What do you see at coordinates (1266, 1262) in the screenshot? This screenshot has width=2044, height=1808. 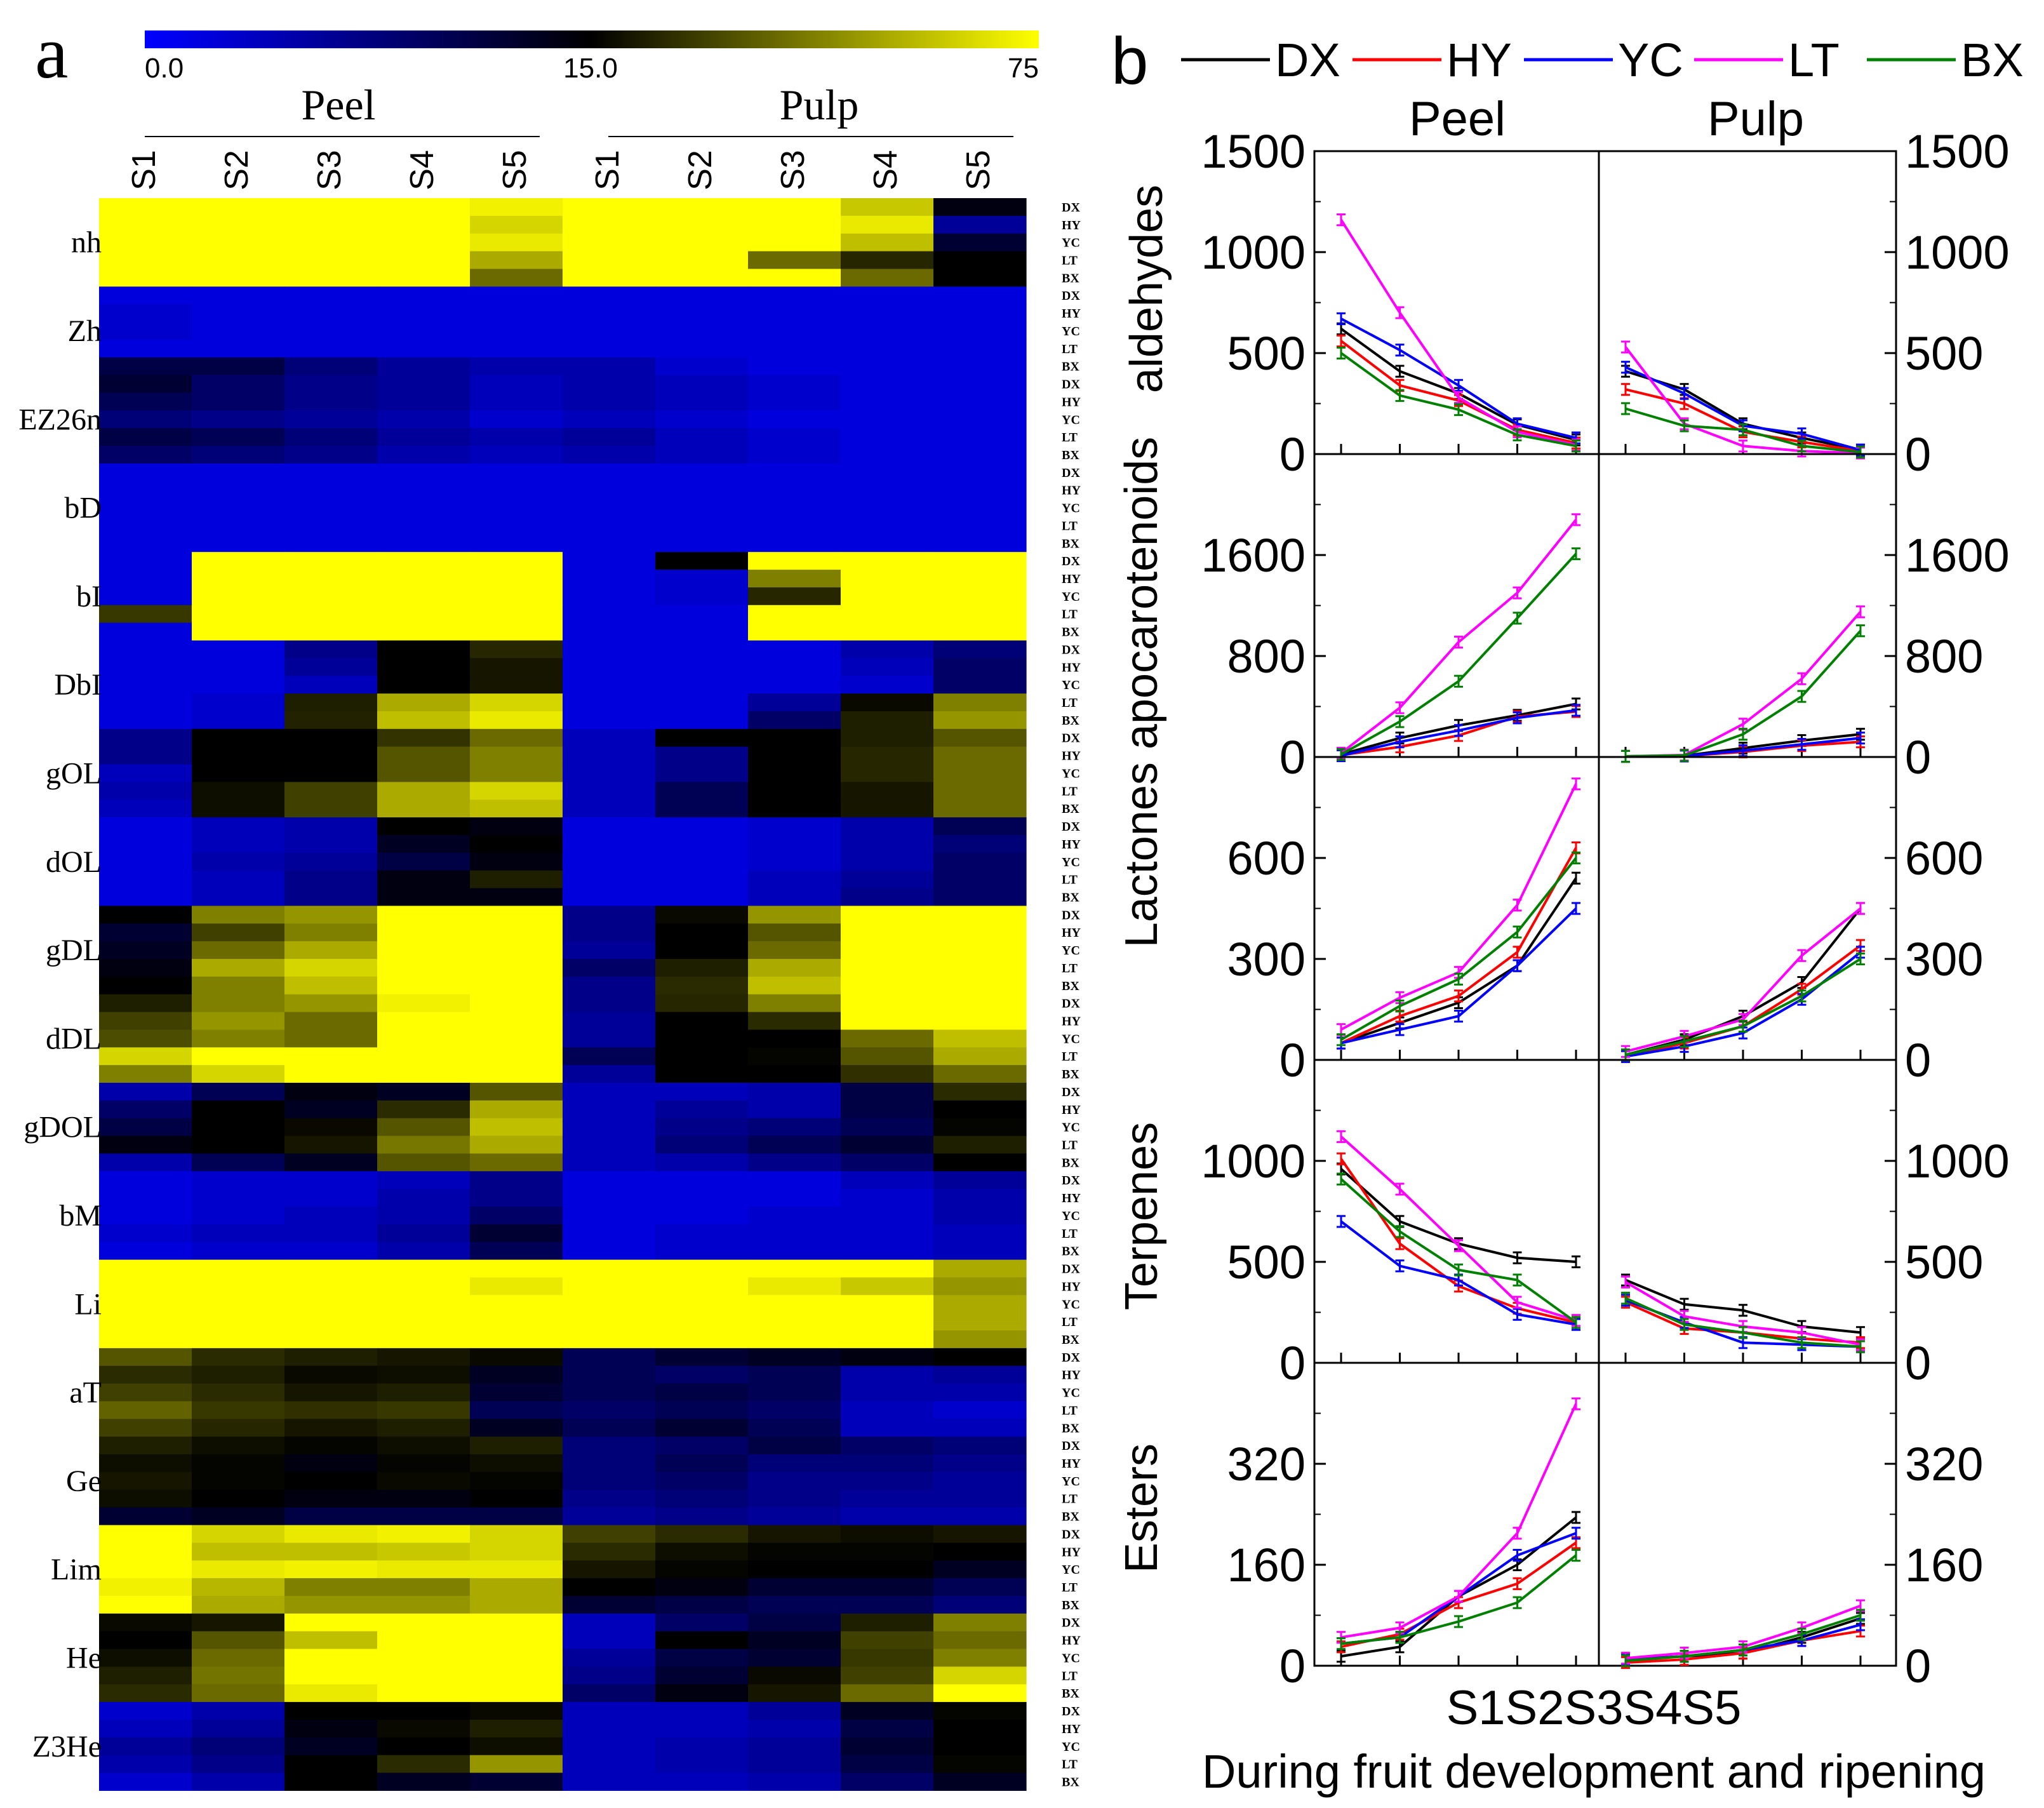 I see `y-tick-label-left: 500` at bounding box center [1266, 1262].